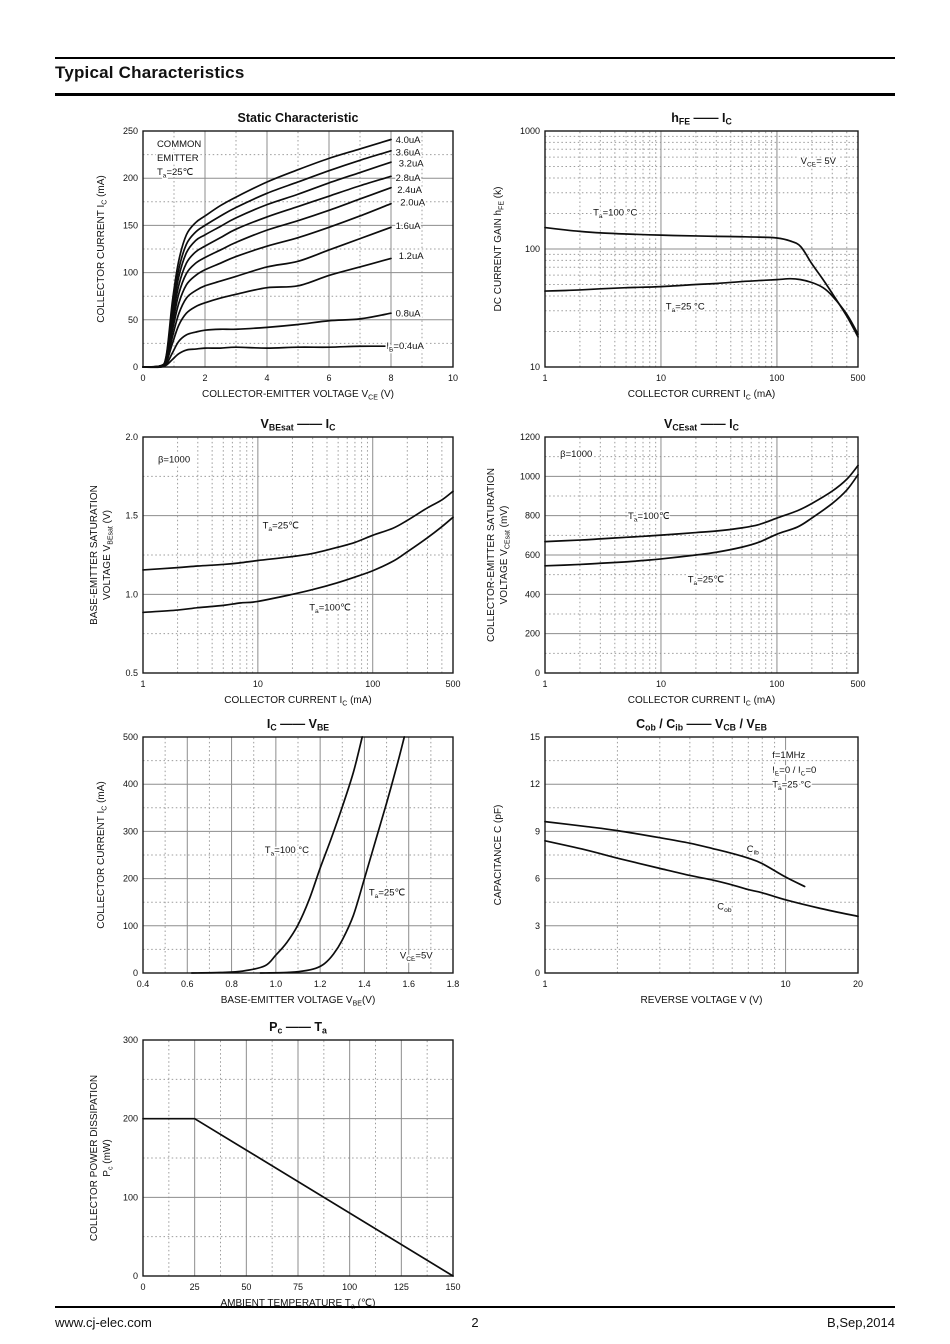  Describe the element at coordinates (794, 771) in the screenshot. I see `svg-text: IE=0 / IC=0` at that location.